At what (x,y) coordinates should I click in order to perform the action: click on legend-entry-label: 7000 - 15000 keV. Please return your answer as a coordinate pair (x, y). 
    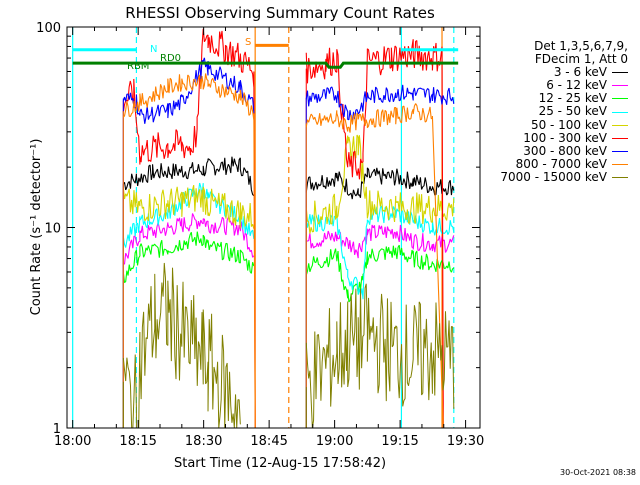
    Looking at the image, I should click on (553, 176).